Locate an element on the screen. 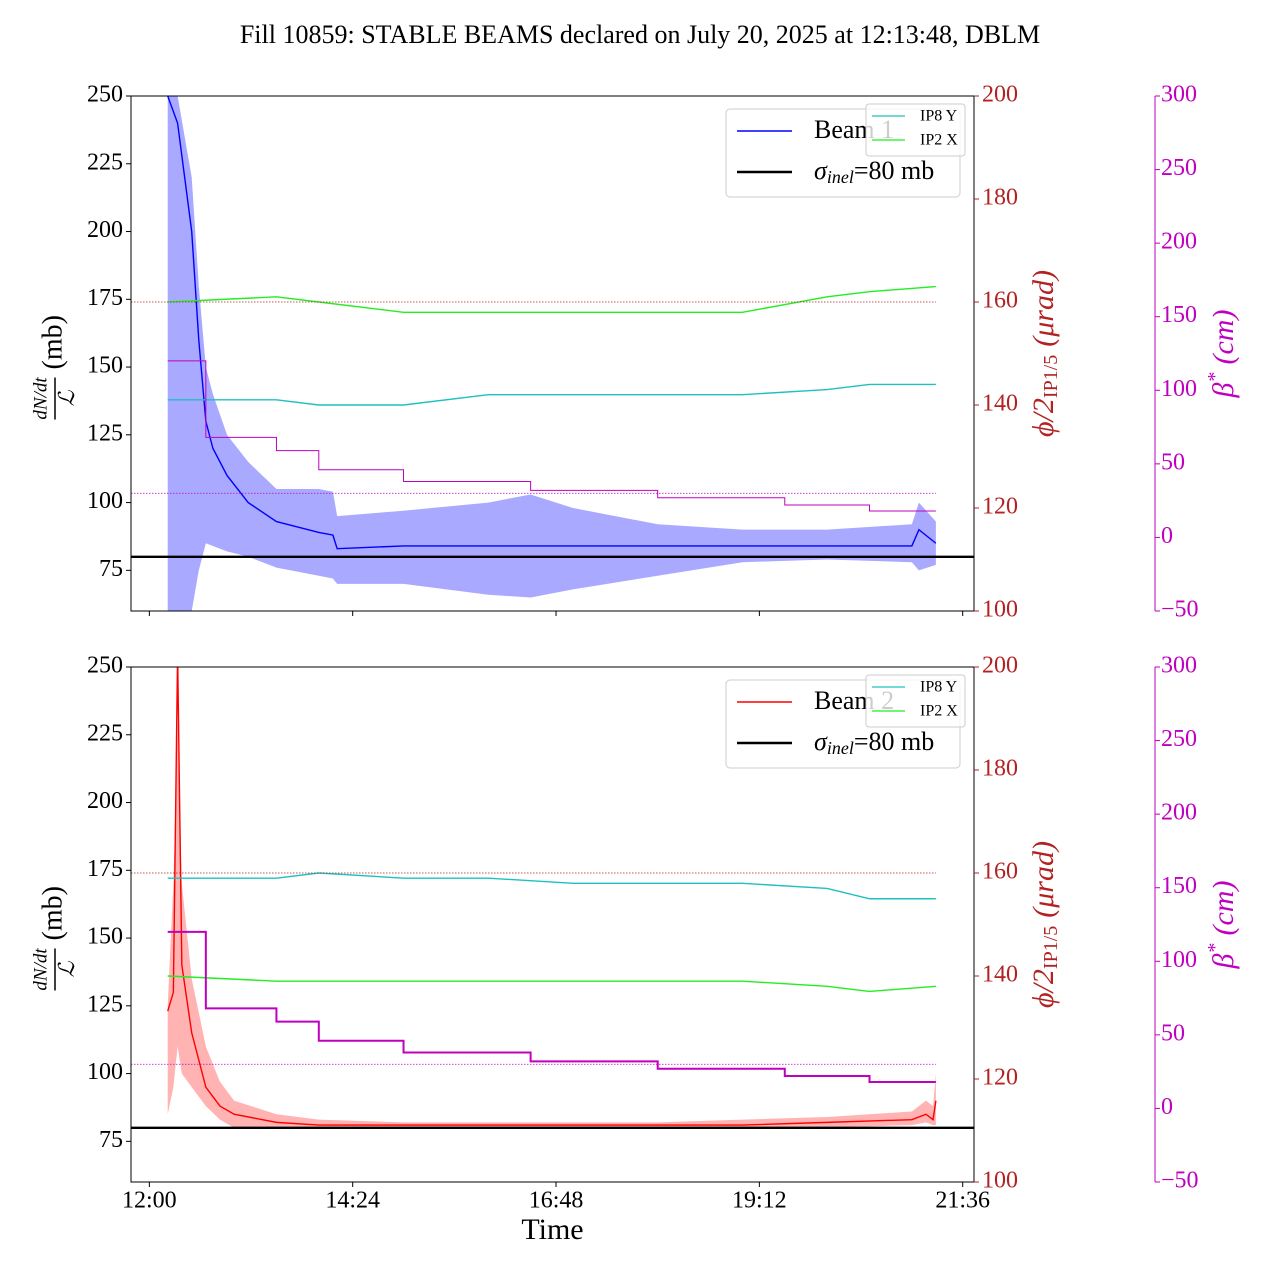 This screenshot has height=1280, width=1280. x-tick-label: 21:36 is located at coordinates (962, 1201).